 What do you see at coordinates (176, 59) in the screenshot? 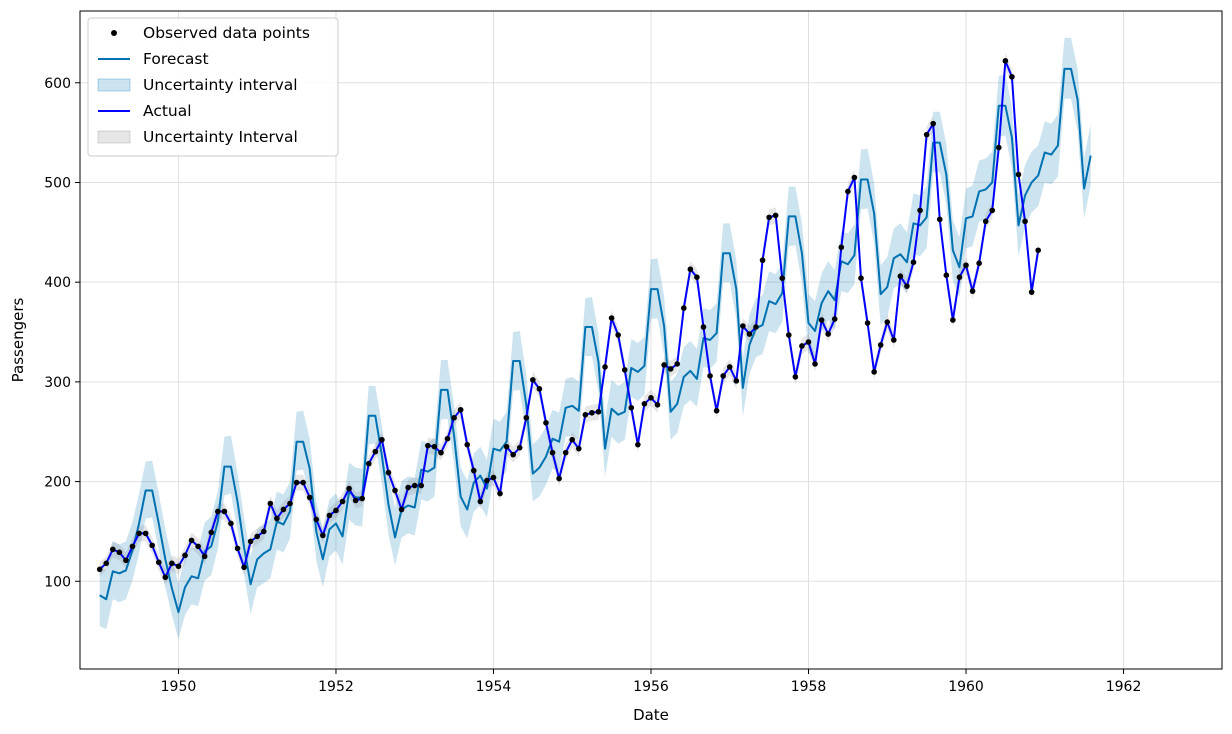
I see `legend-label: Forecast` at bounding box center [176, 59].